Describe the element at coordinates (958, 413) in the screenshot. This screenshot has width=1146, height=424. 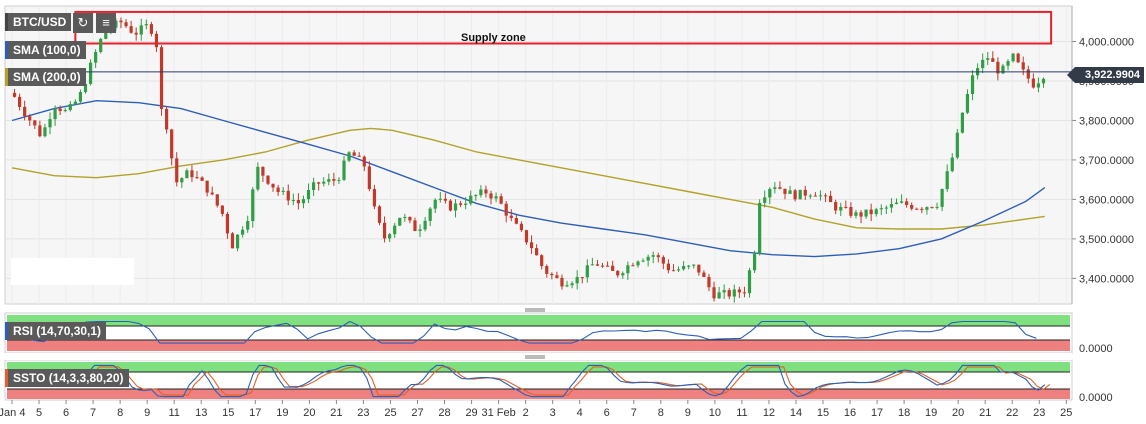
I see `x-tick-label: 20` at that location.